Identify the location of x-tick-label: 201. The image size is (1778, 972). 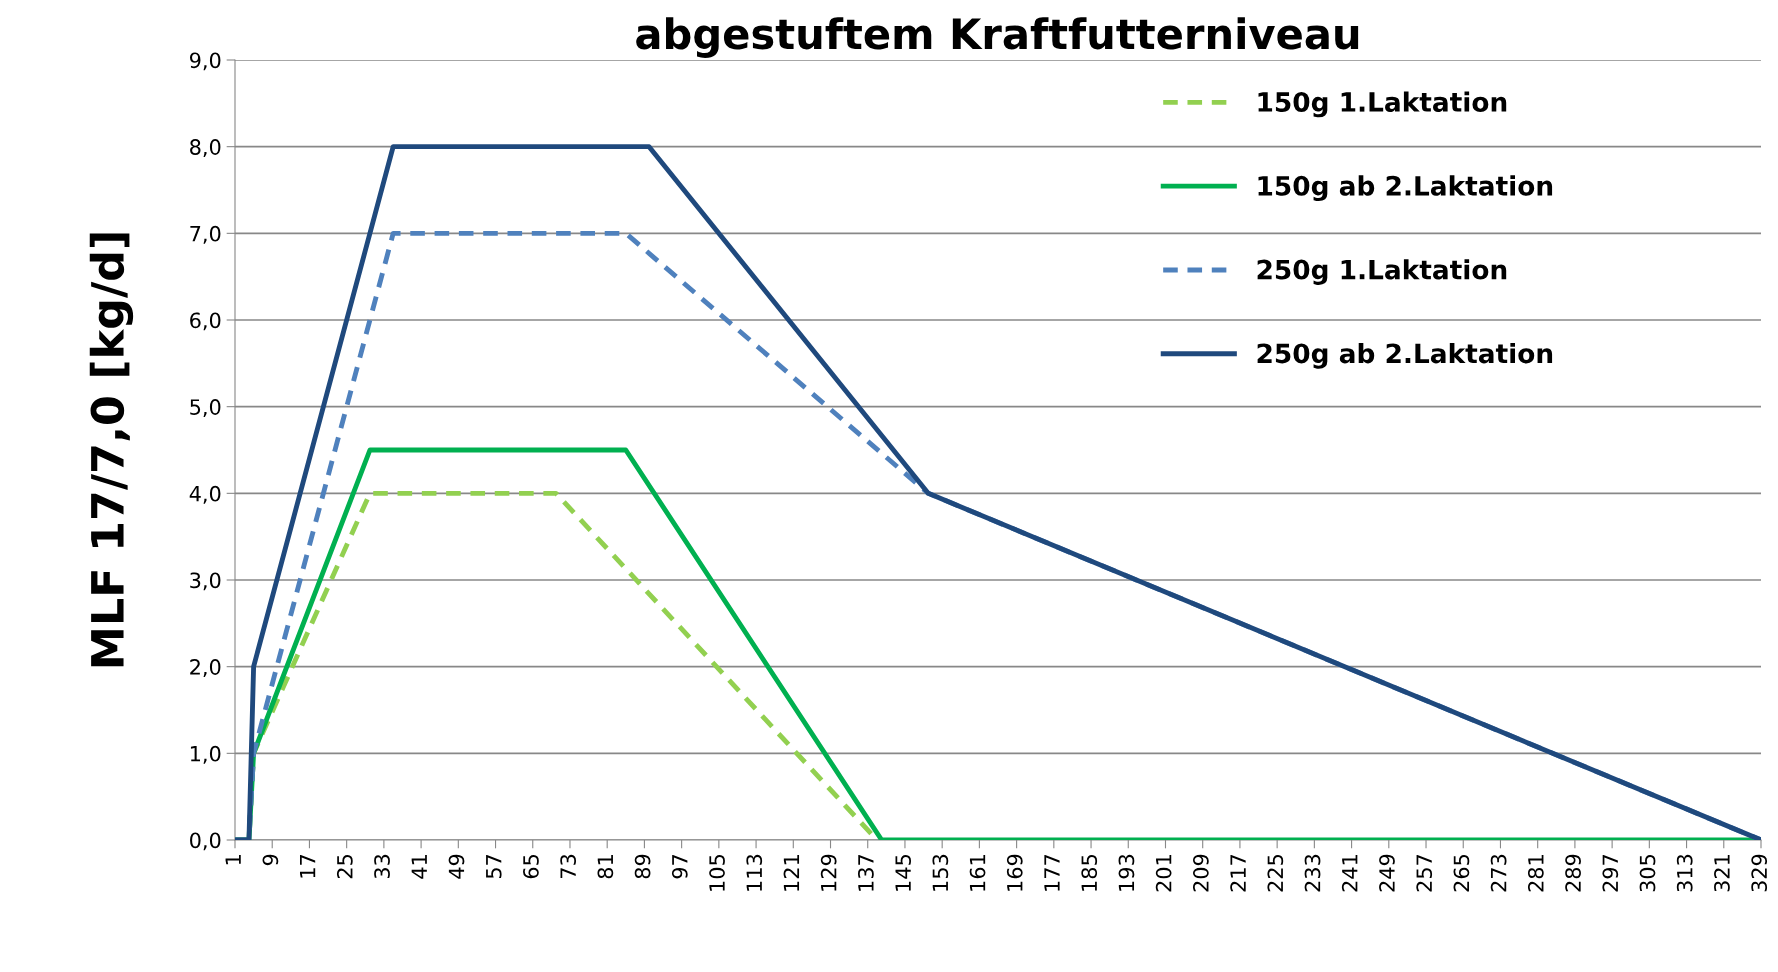
(1163, 873).